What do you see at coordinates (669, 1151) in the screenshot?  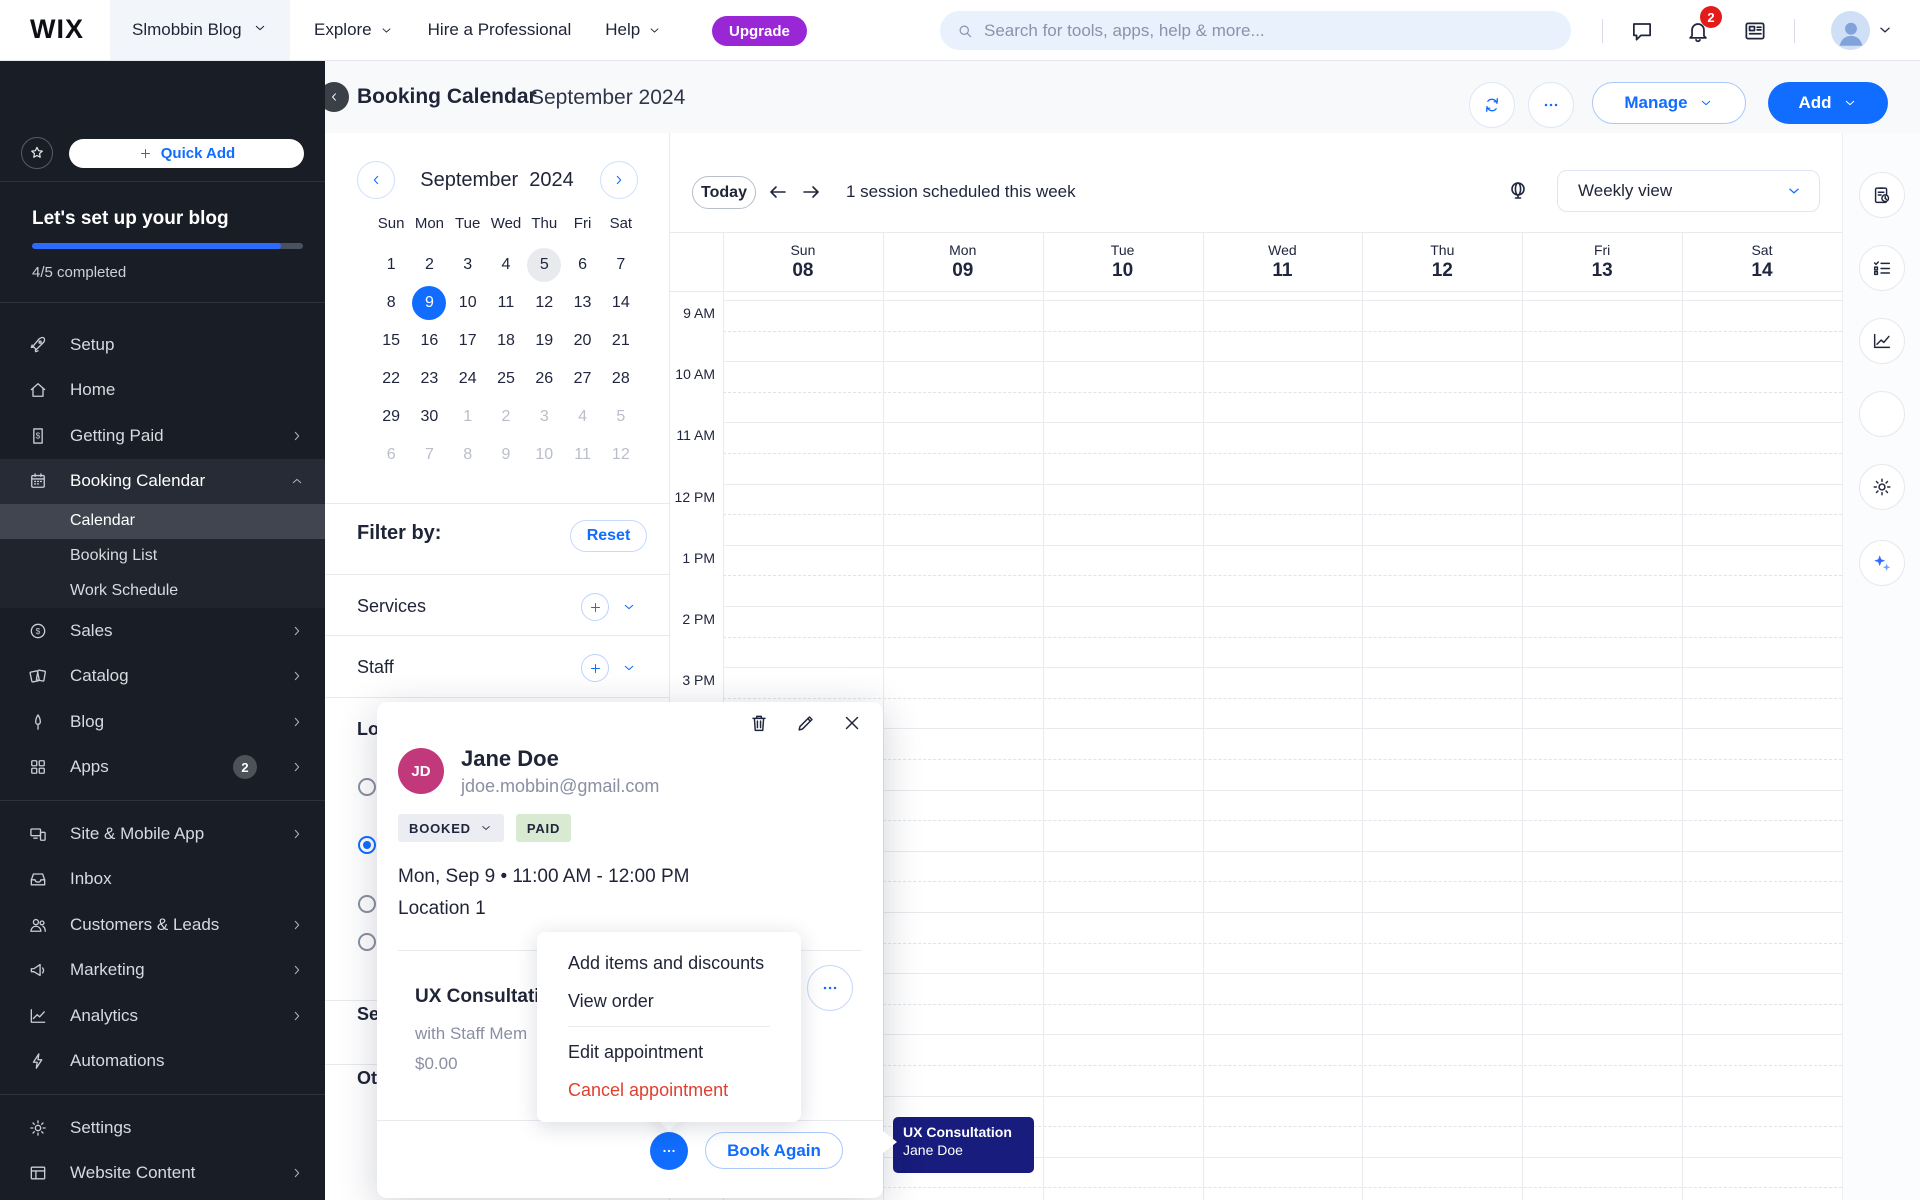 I see `popup-more-actions-button` at bounding box center [669, 1151].